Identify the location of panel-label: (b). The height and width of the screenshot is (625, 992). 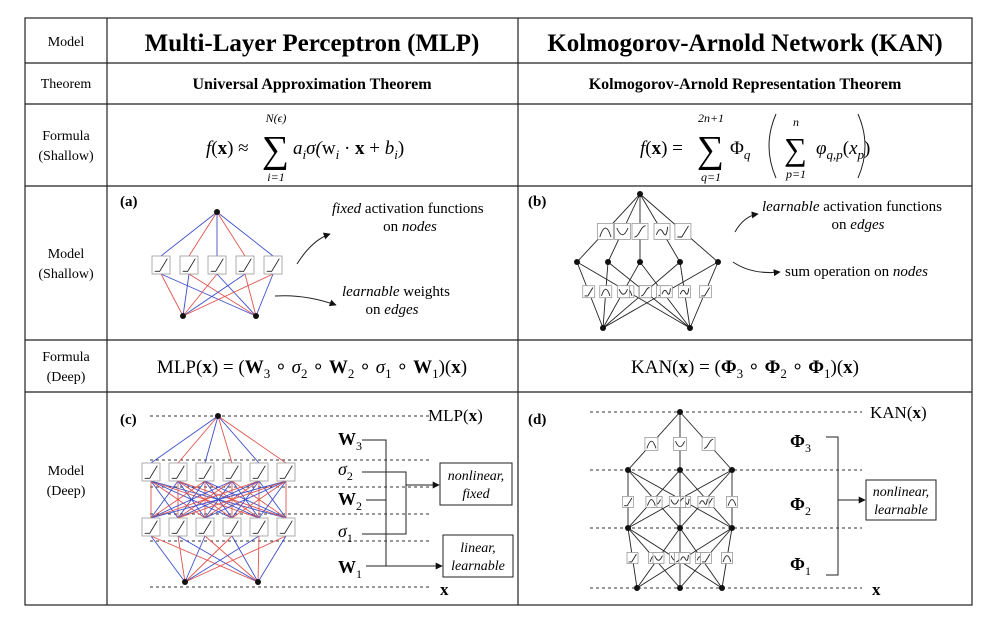
(537, 202).